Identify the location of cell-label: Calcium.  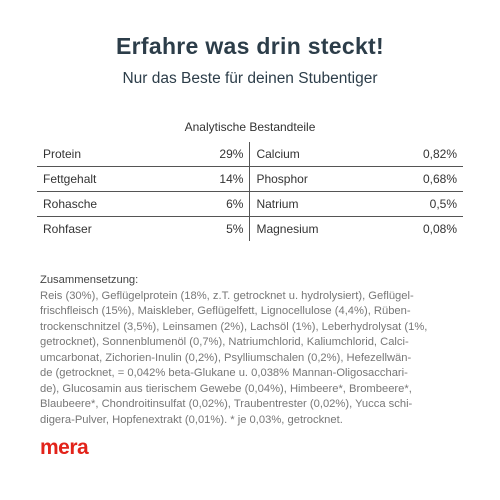
(322, 154).